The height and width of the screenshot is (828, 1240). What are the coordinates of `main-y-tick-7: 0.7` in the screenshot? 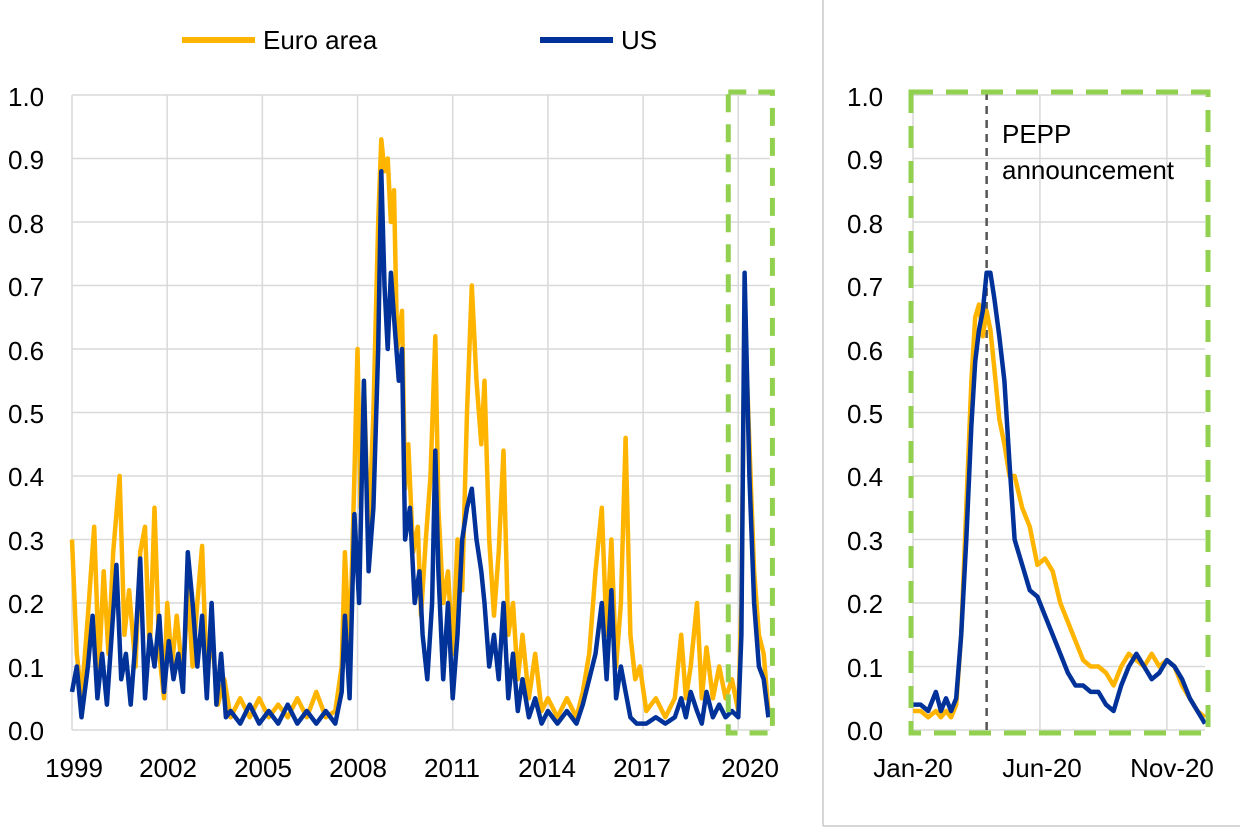 It's located at (26, 287).